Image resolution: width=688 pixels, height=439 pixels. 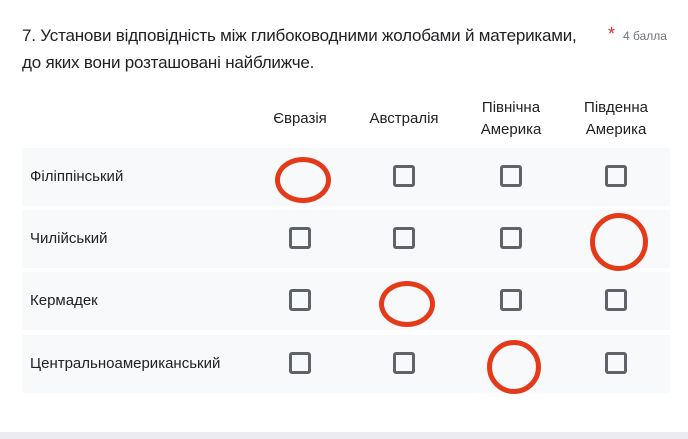 What do you see at coordinates (645, 36) in the screenshot?
I see `points-label: 4 балла` at bounding box center [645, 36].